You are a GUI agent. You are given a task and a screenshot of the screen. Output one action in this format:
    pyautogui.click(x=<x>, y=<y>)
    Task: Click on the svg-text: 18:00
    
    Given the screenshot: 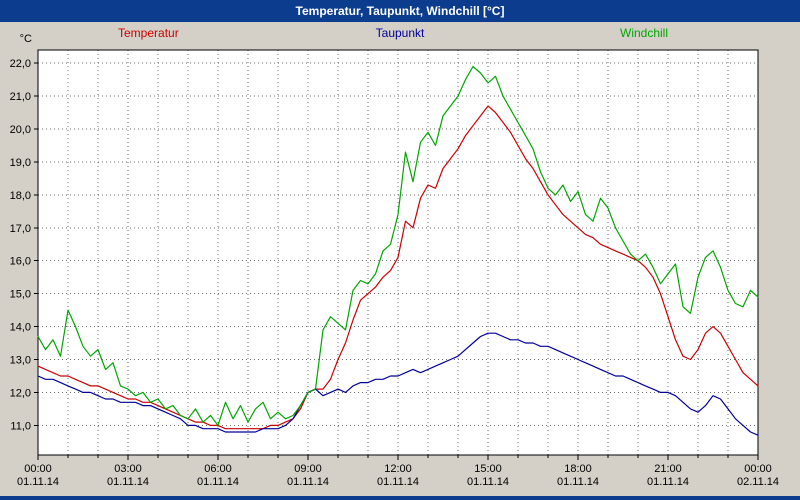 What is the action you would take?
    pyautogui.click(x=578, y=469)
    